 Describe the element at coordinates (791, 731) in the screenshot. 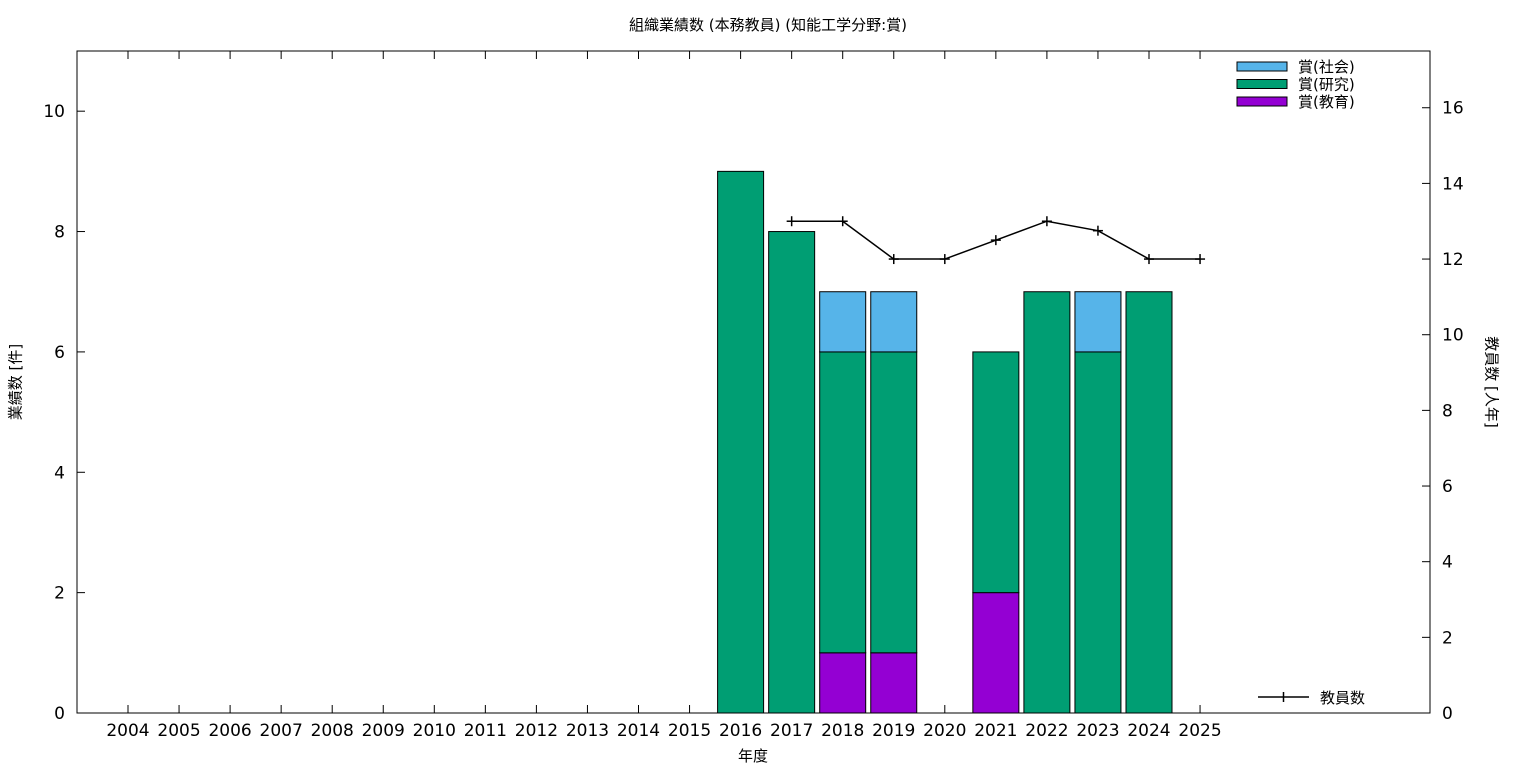

I see `x-tick-label: 2017` at that location.